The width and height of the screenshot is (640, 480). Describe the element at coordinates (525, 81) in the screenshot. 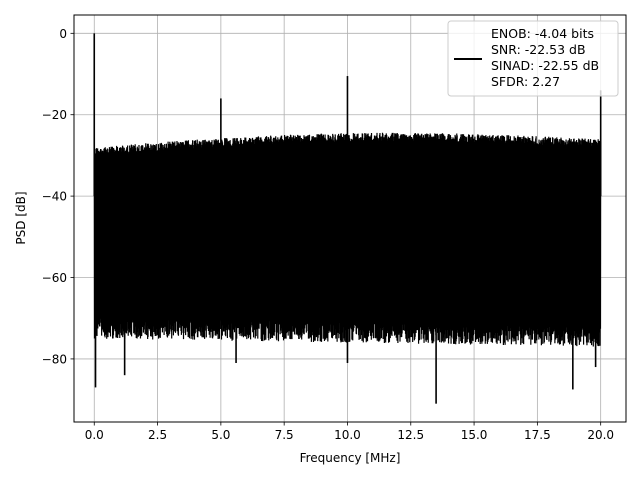

I see `legend-line-sfdr: SFDR: 2.27` at that location.